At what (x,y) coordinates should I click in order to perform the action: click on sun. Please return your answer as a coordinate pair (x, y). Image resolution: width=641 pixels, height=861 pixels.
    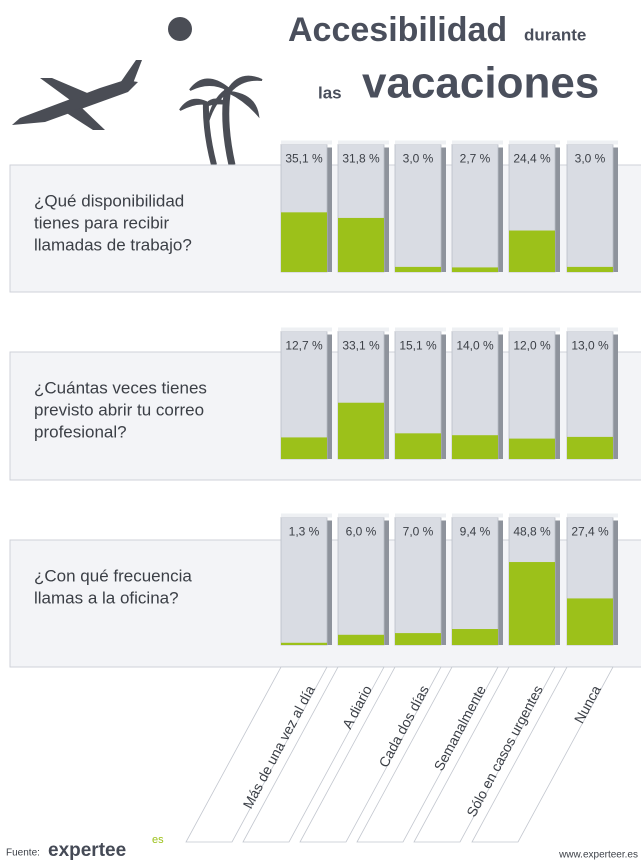
    Looking at the image, I should click on (180, 29).